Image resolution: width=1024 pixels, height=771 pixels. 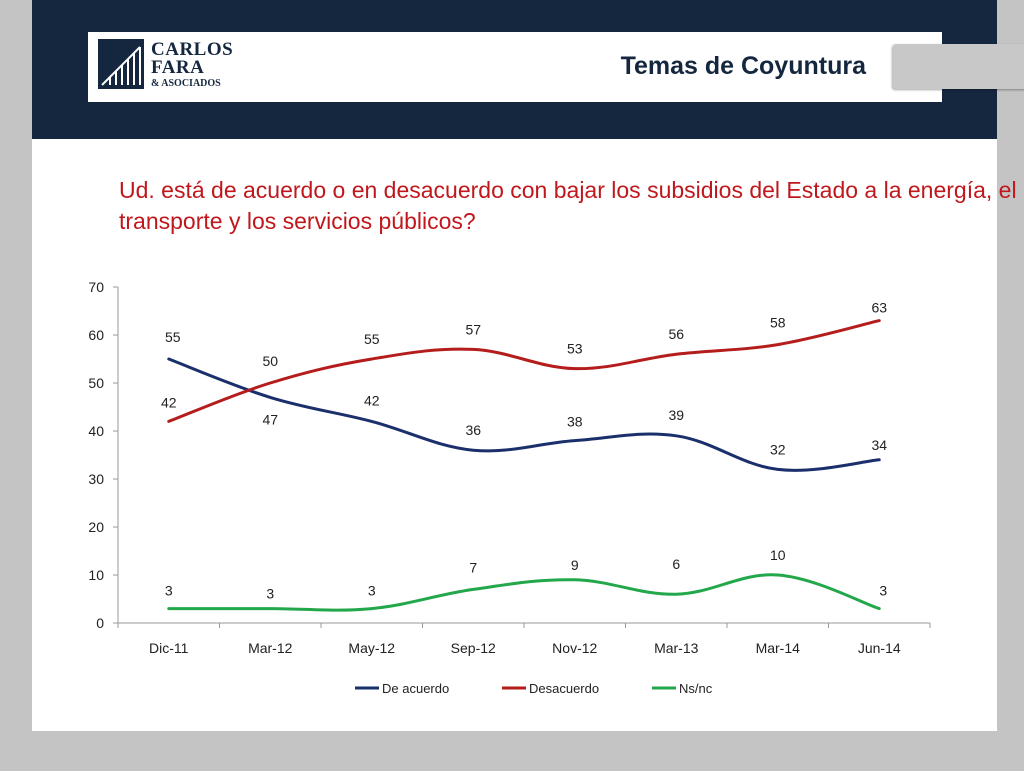 What do you see at coordinates (192, 49) in the screenshot?
I see `logo-line-1: CARLOS` at bounding box center [192, 49].